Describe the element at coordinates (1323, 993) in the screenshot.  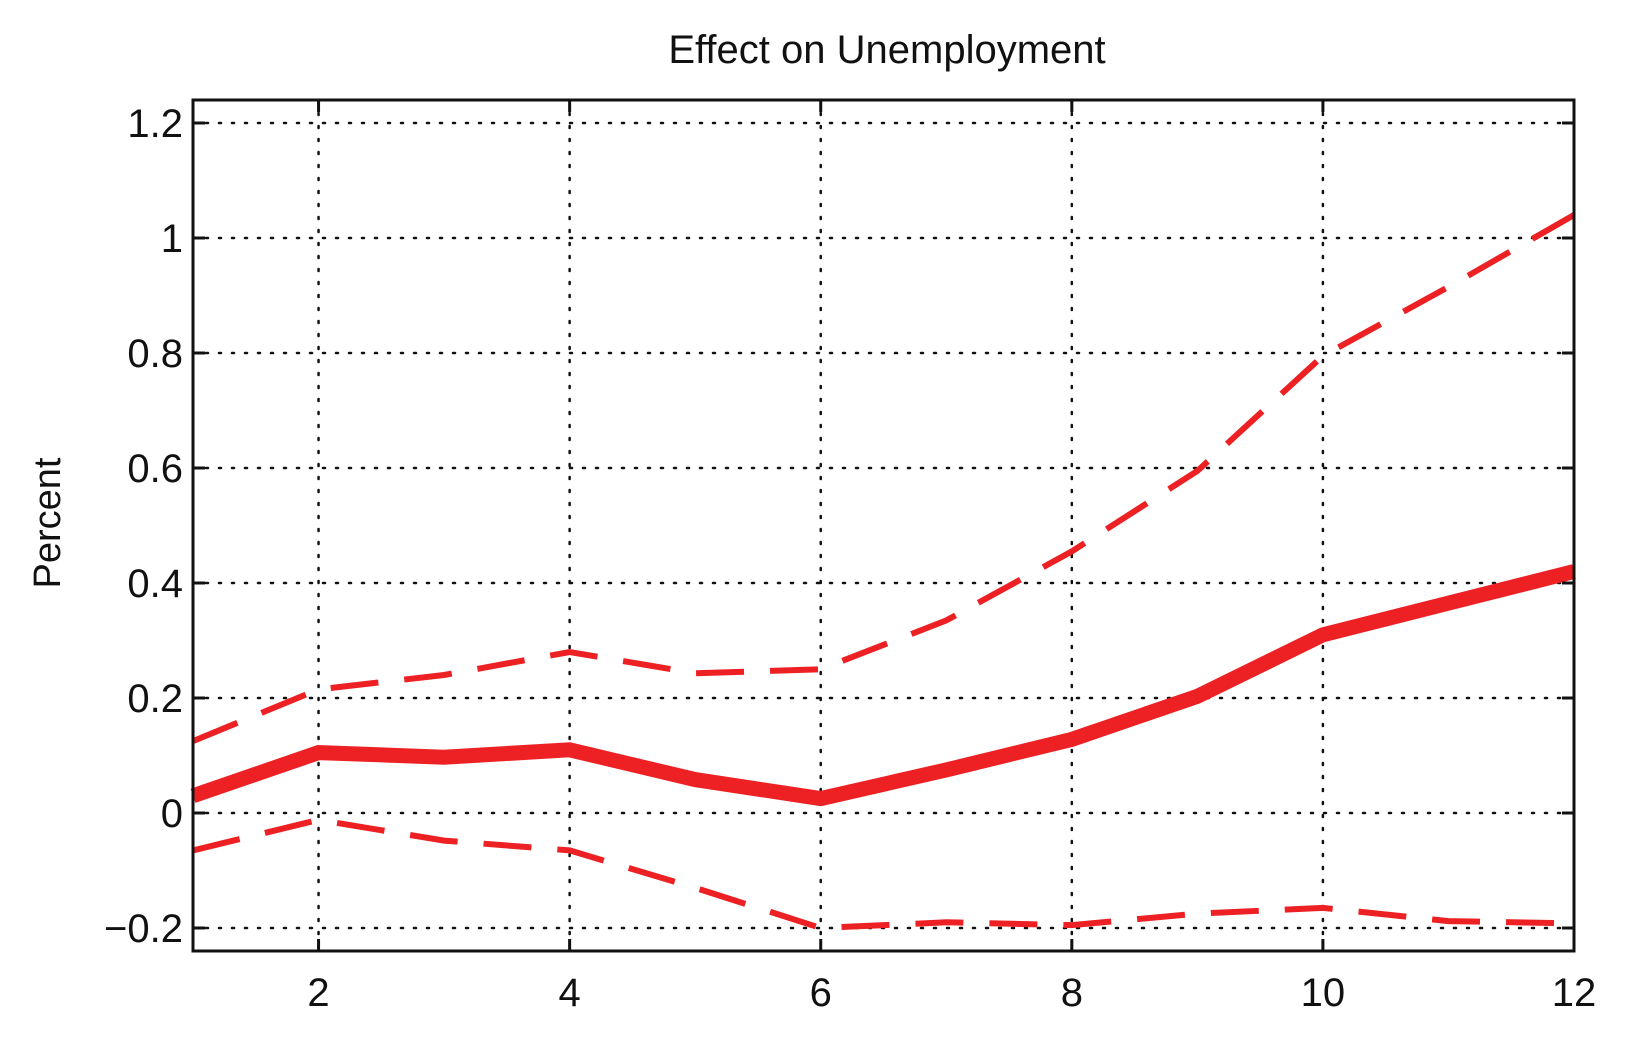
I see `x-tick-label: 10` at that location.